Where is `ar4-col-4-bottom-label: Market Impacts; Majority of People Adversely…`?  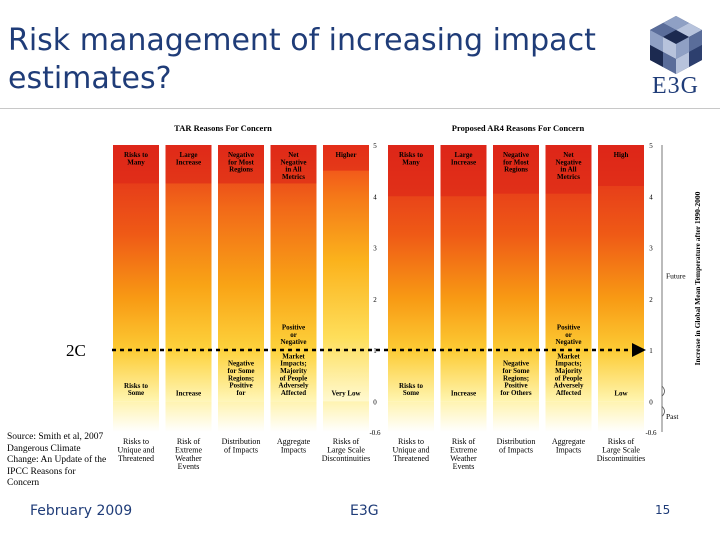 ar4-col-4-bottom-label: Market Impacts; Majority of People Adversely… is located at coordinates (569, 374).